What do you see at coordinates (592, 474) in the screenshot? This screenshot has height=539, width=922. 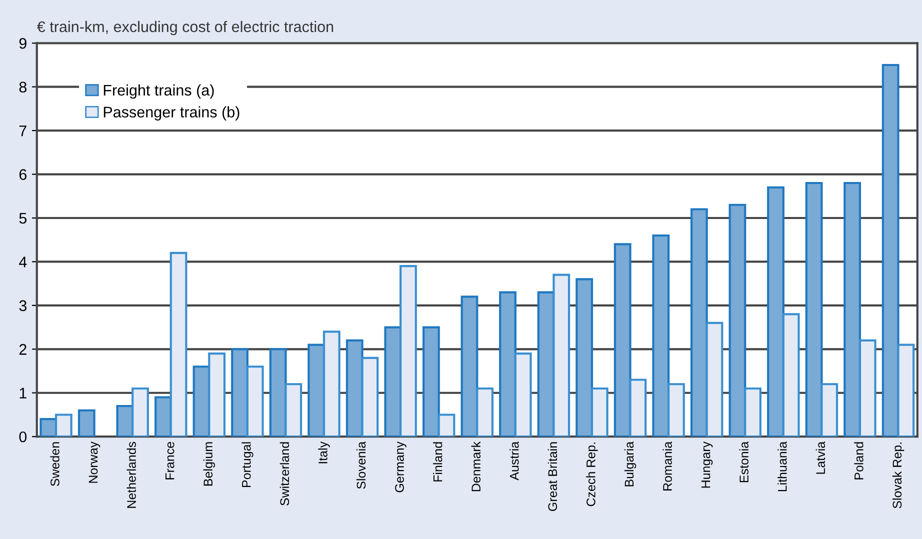 I see `x-tick-label: Czech Rep.` at bounding box center [592, 474].